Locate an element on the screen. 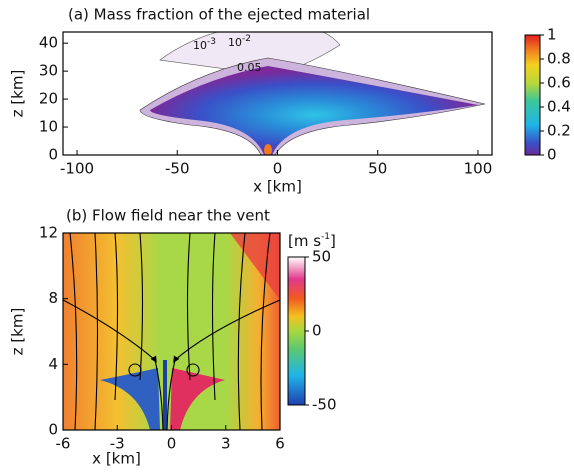 The image size is (574, 472). x-tick-label: 50 is located at coordinates (377, 169).